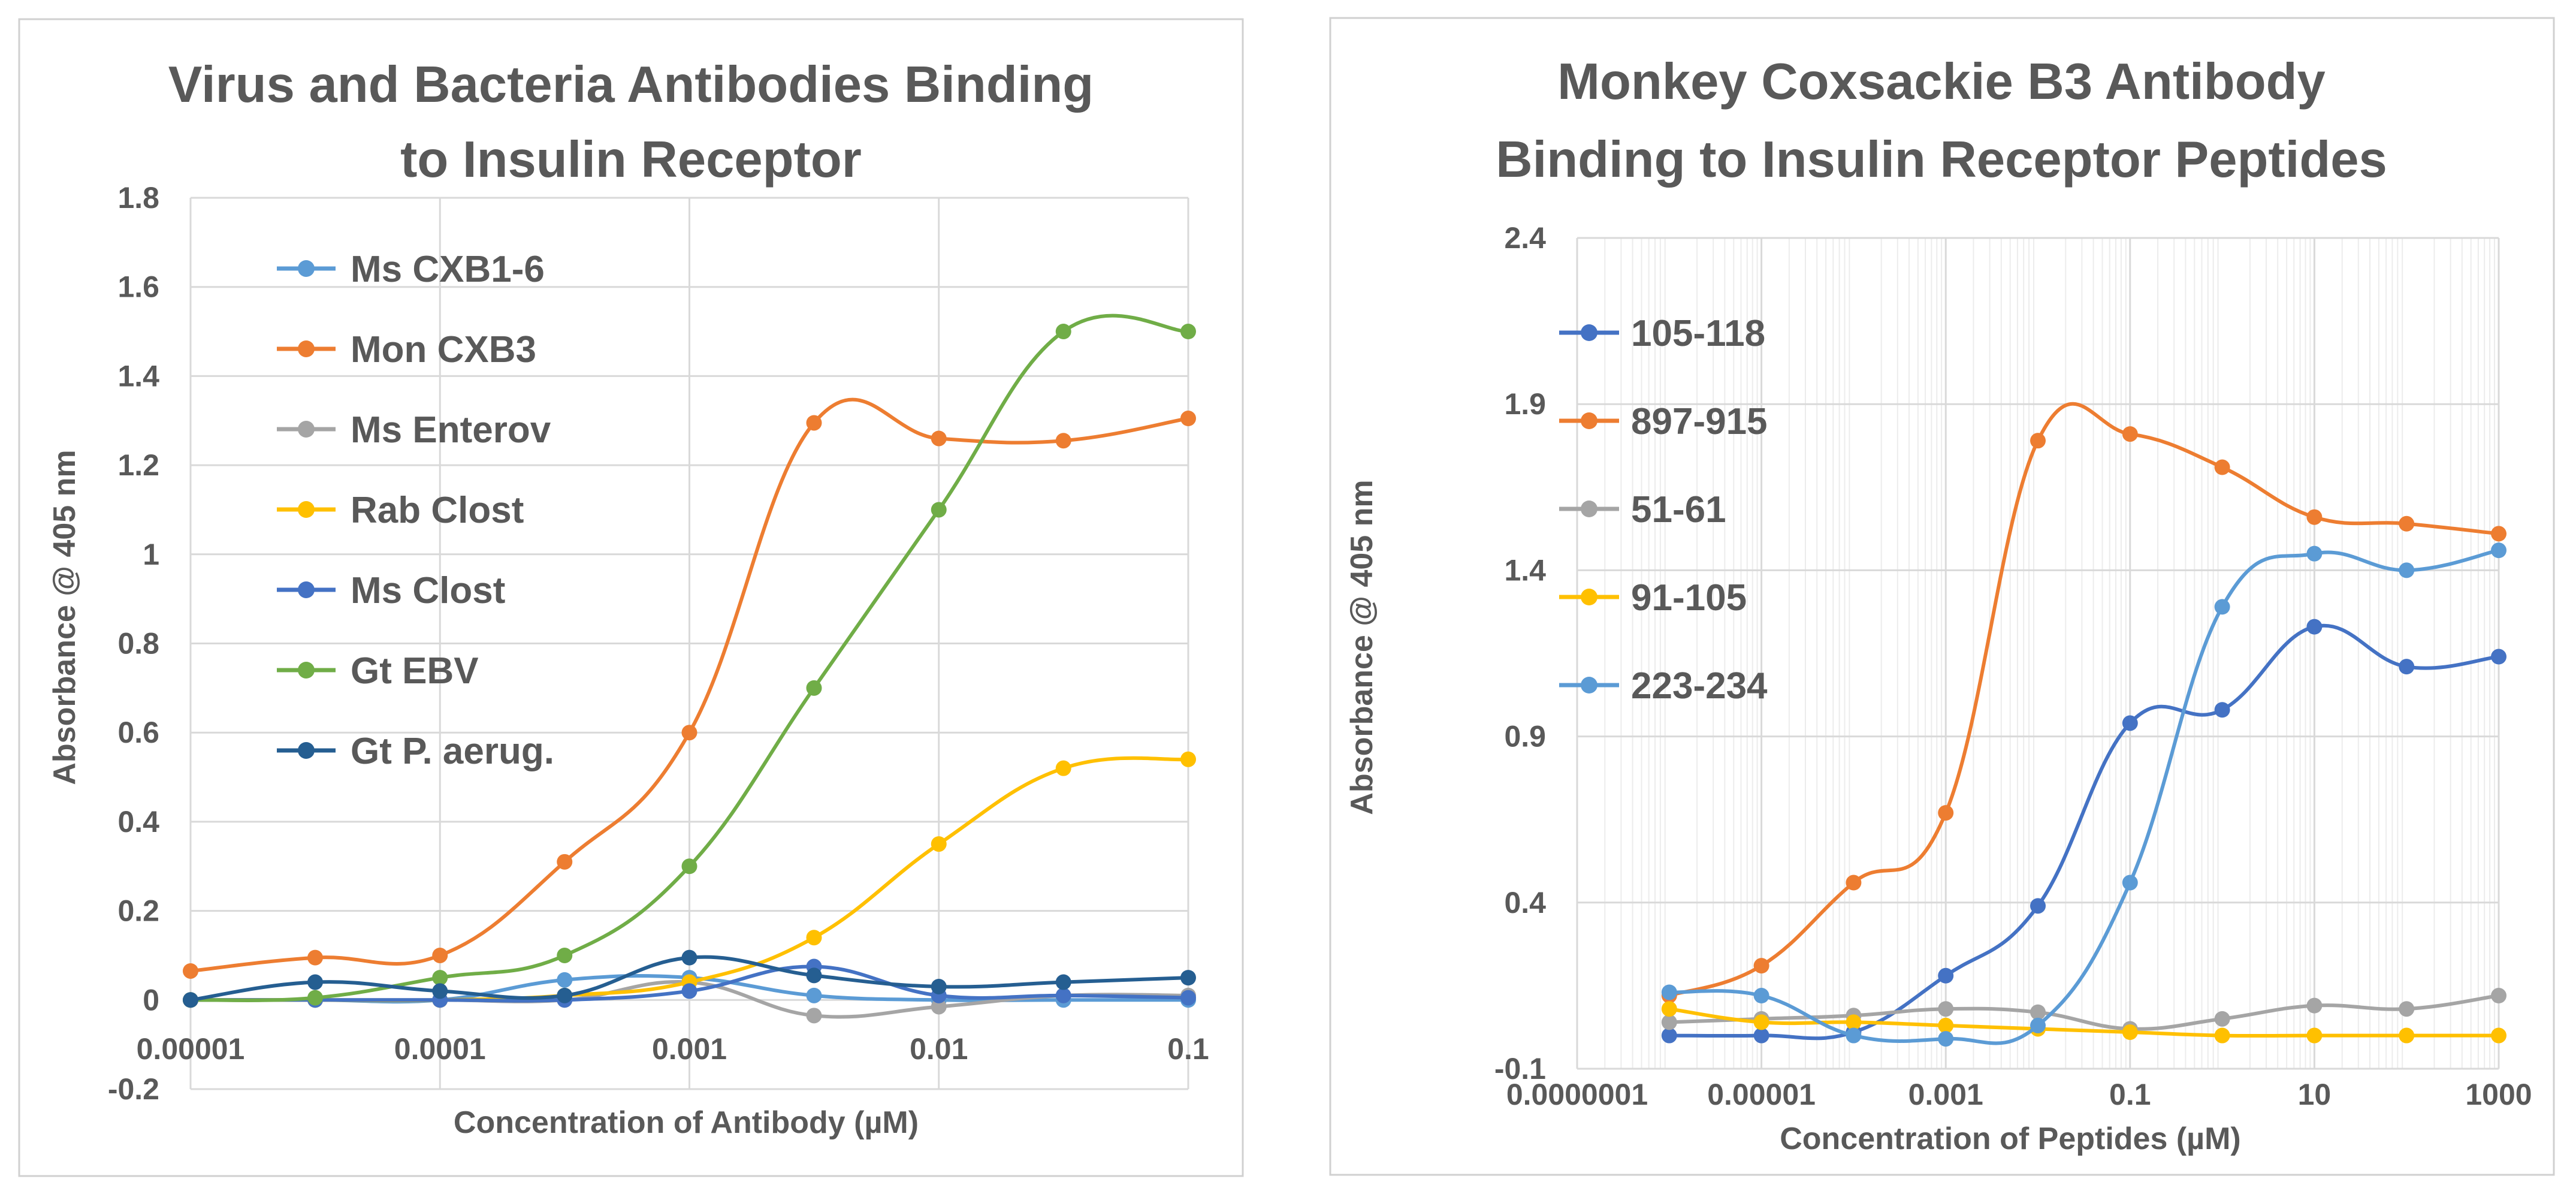 The width and height of the screenshot is (2576, 1200). I want to click on y-tick-label: 0.4, so click(1525, 902).